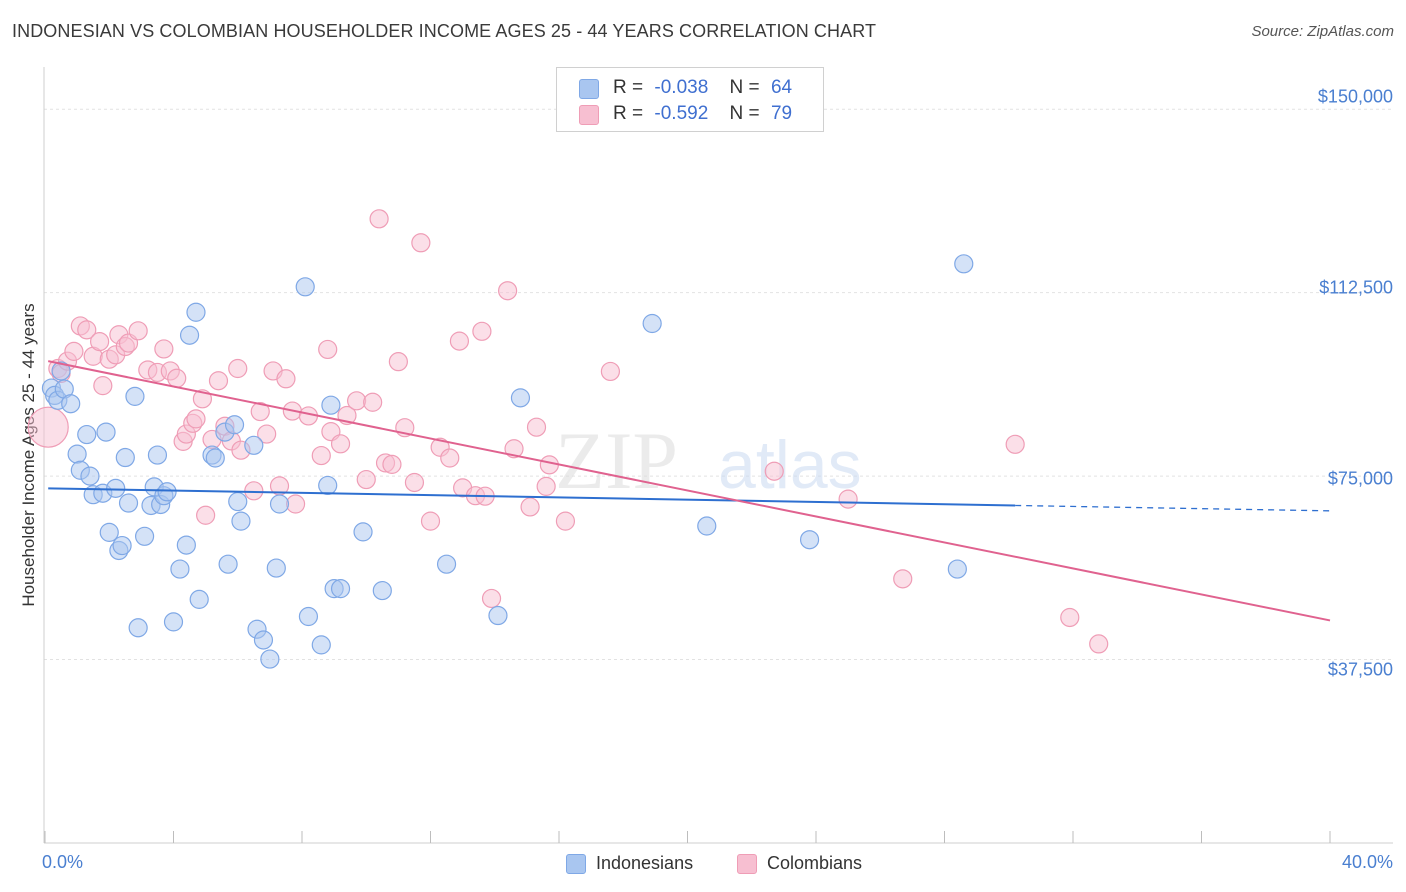 The image size is (1406, 892). Describe the element at coordinates (1360, 669) in the screenshot. I see `y-tick-label: $37,500` at that location.